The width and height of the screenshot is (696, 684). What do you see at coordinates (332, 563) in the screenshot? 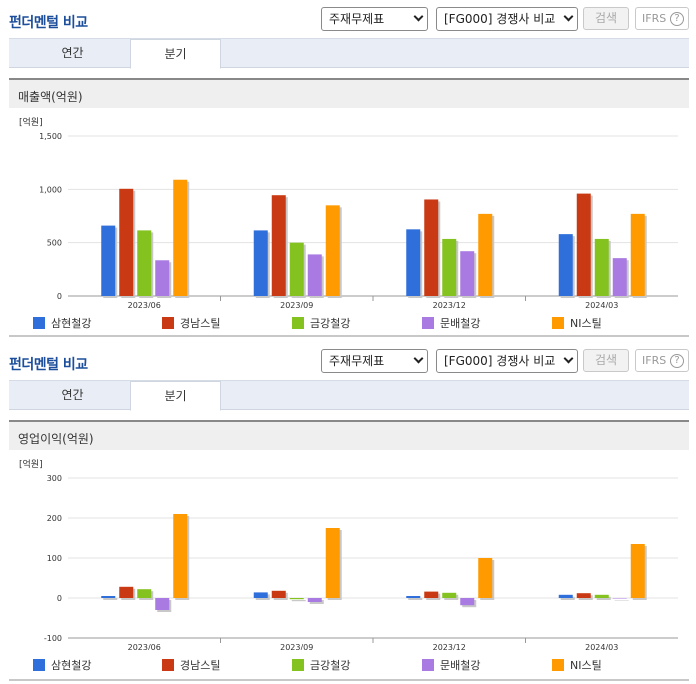
I see `bar-NI스틸-2023/09` at bounding box center [332, 563].